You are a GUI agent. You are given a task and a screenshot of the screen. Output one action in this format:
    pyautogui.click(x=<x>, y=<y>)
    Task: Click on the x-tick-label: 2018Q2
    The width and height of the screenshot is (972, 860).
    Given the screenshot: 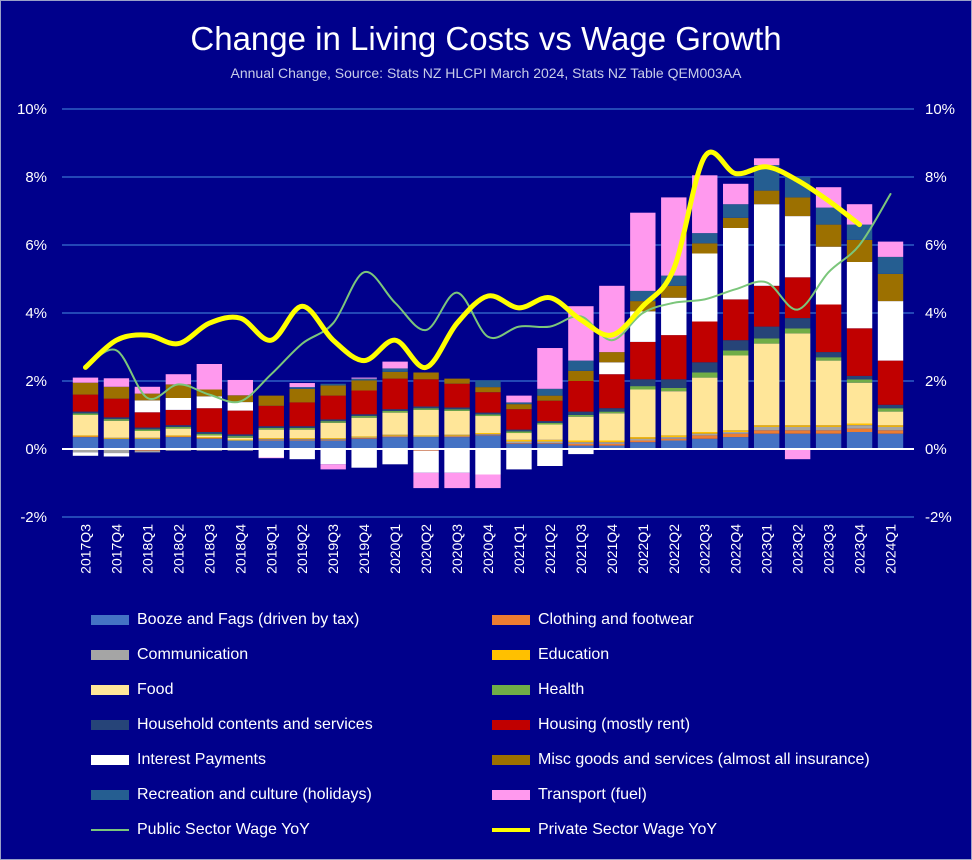 What is the action you would take?
    pyautogui.click(x=178, y=549)
    